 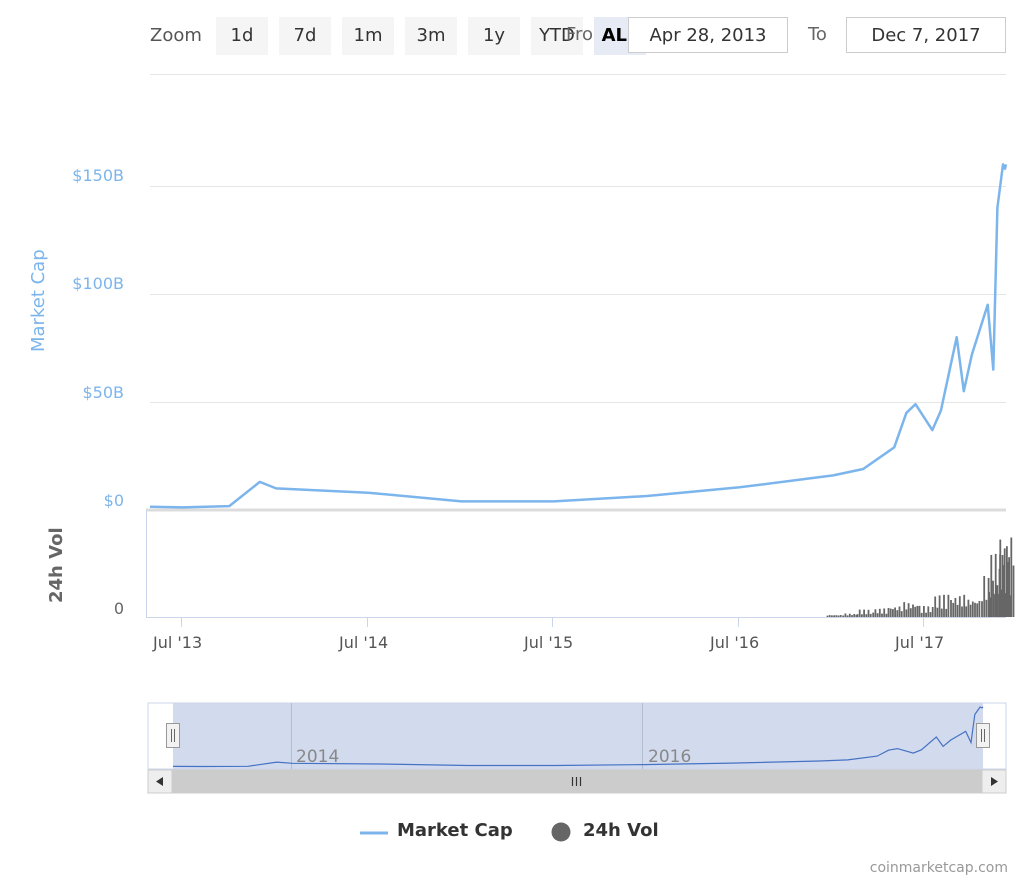 I want to click on zoom-1m-button: 1m, so click(x=368, y=36).